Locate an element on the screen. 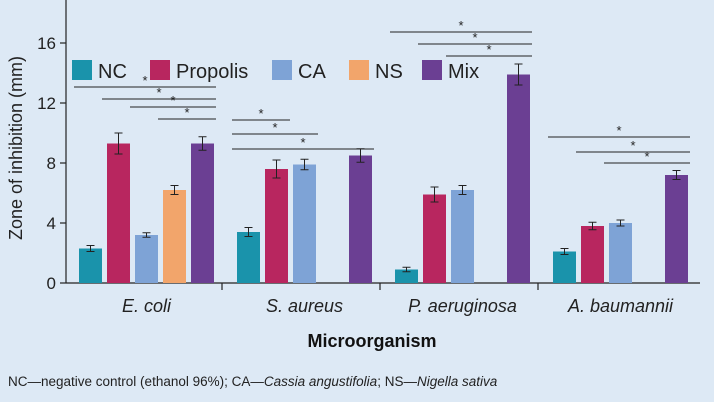 The width and height of the screenshot is (714, 402). legend-swatch-propolis is located at coordinates (160, 70).